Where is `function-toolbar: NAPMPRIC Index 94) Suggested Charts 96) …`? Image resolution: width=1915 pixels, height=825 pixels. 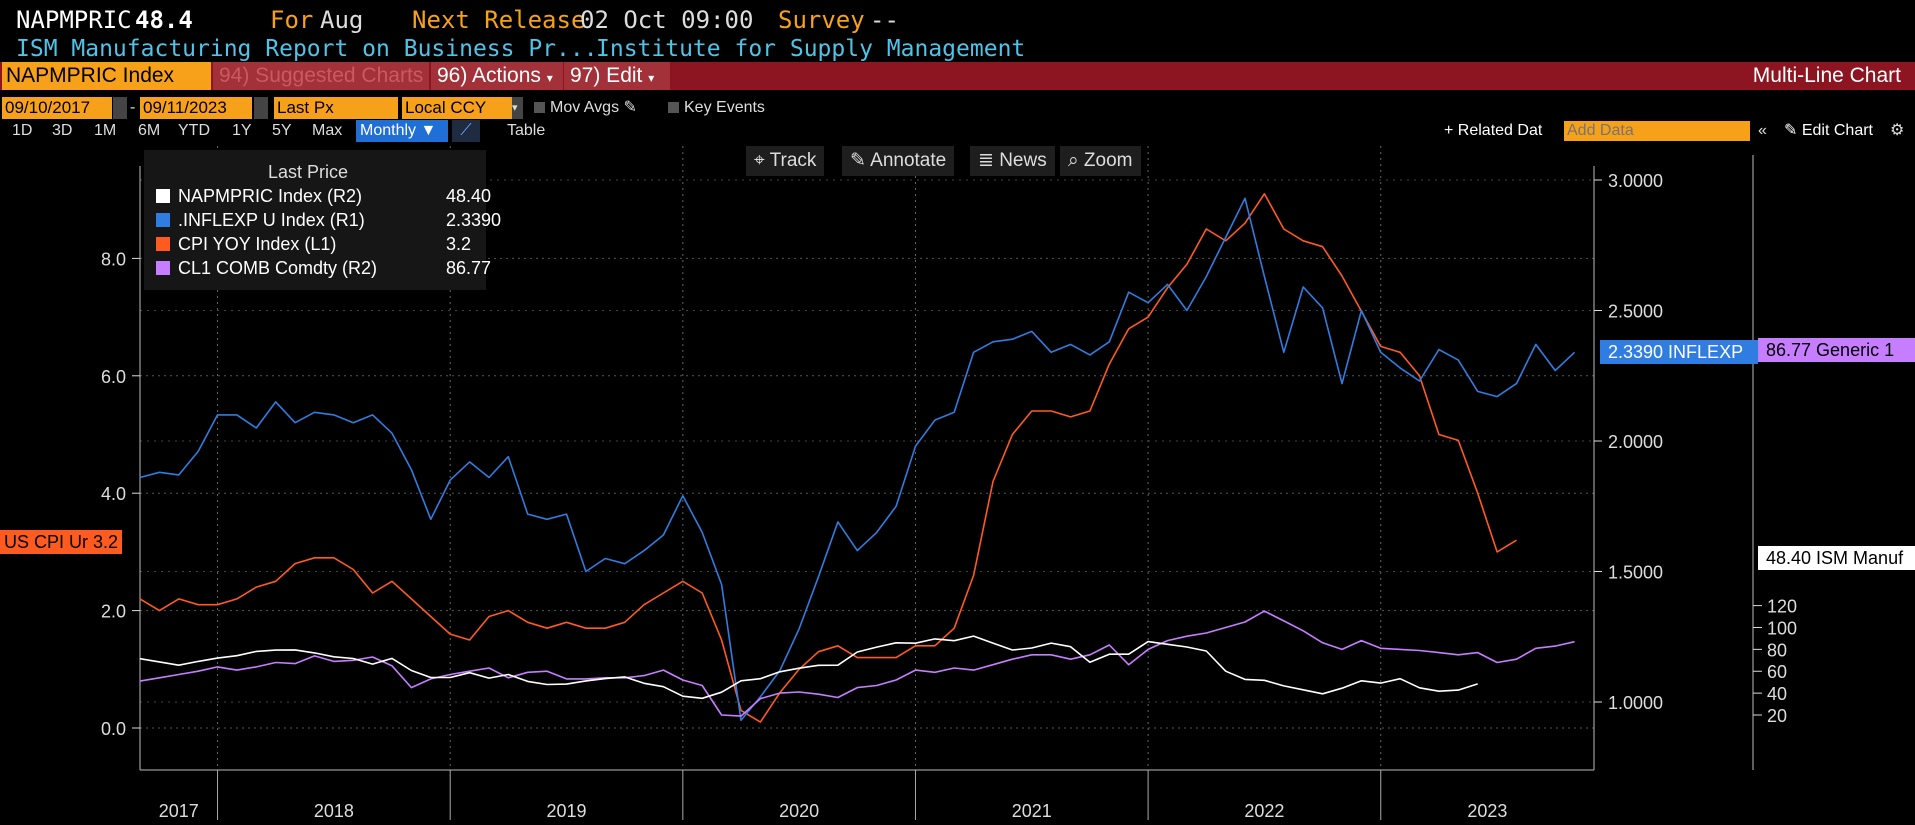 function-toolbar: NAPMPRIC Index 94) Suggested Charts 96) … is located at coordinates (957, 76).